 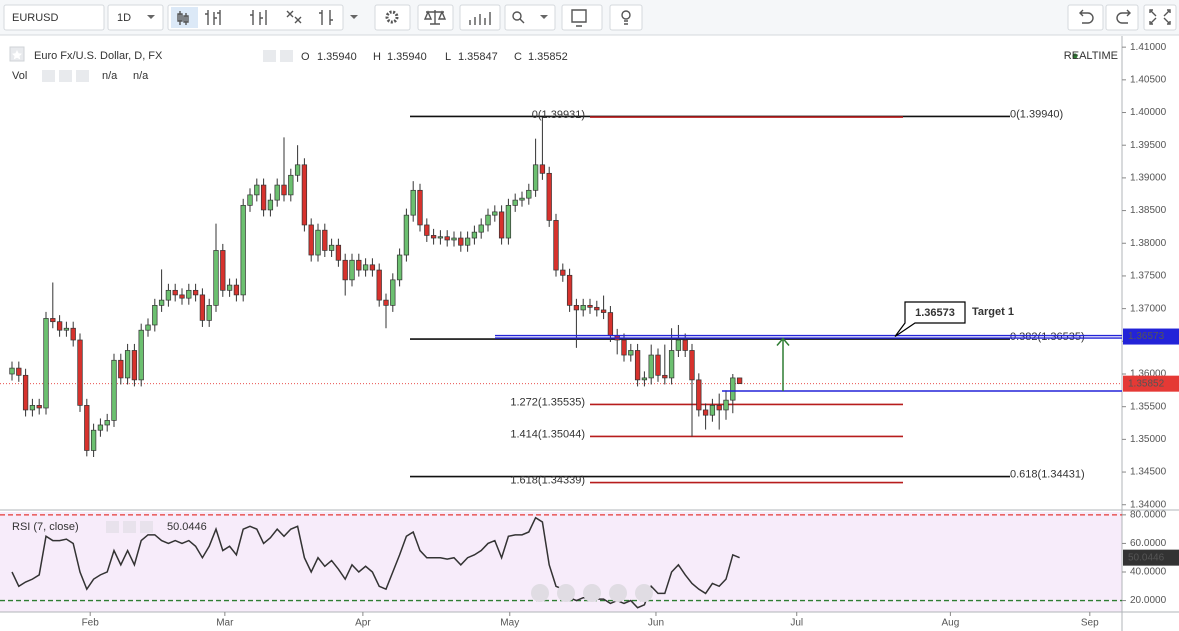 What do you see at coordinates (1148, 406) in the screenshot?
I see `y-tick-label: 1.35500` at bounding box center [1148, 406].